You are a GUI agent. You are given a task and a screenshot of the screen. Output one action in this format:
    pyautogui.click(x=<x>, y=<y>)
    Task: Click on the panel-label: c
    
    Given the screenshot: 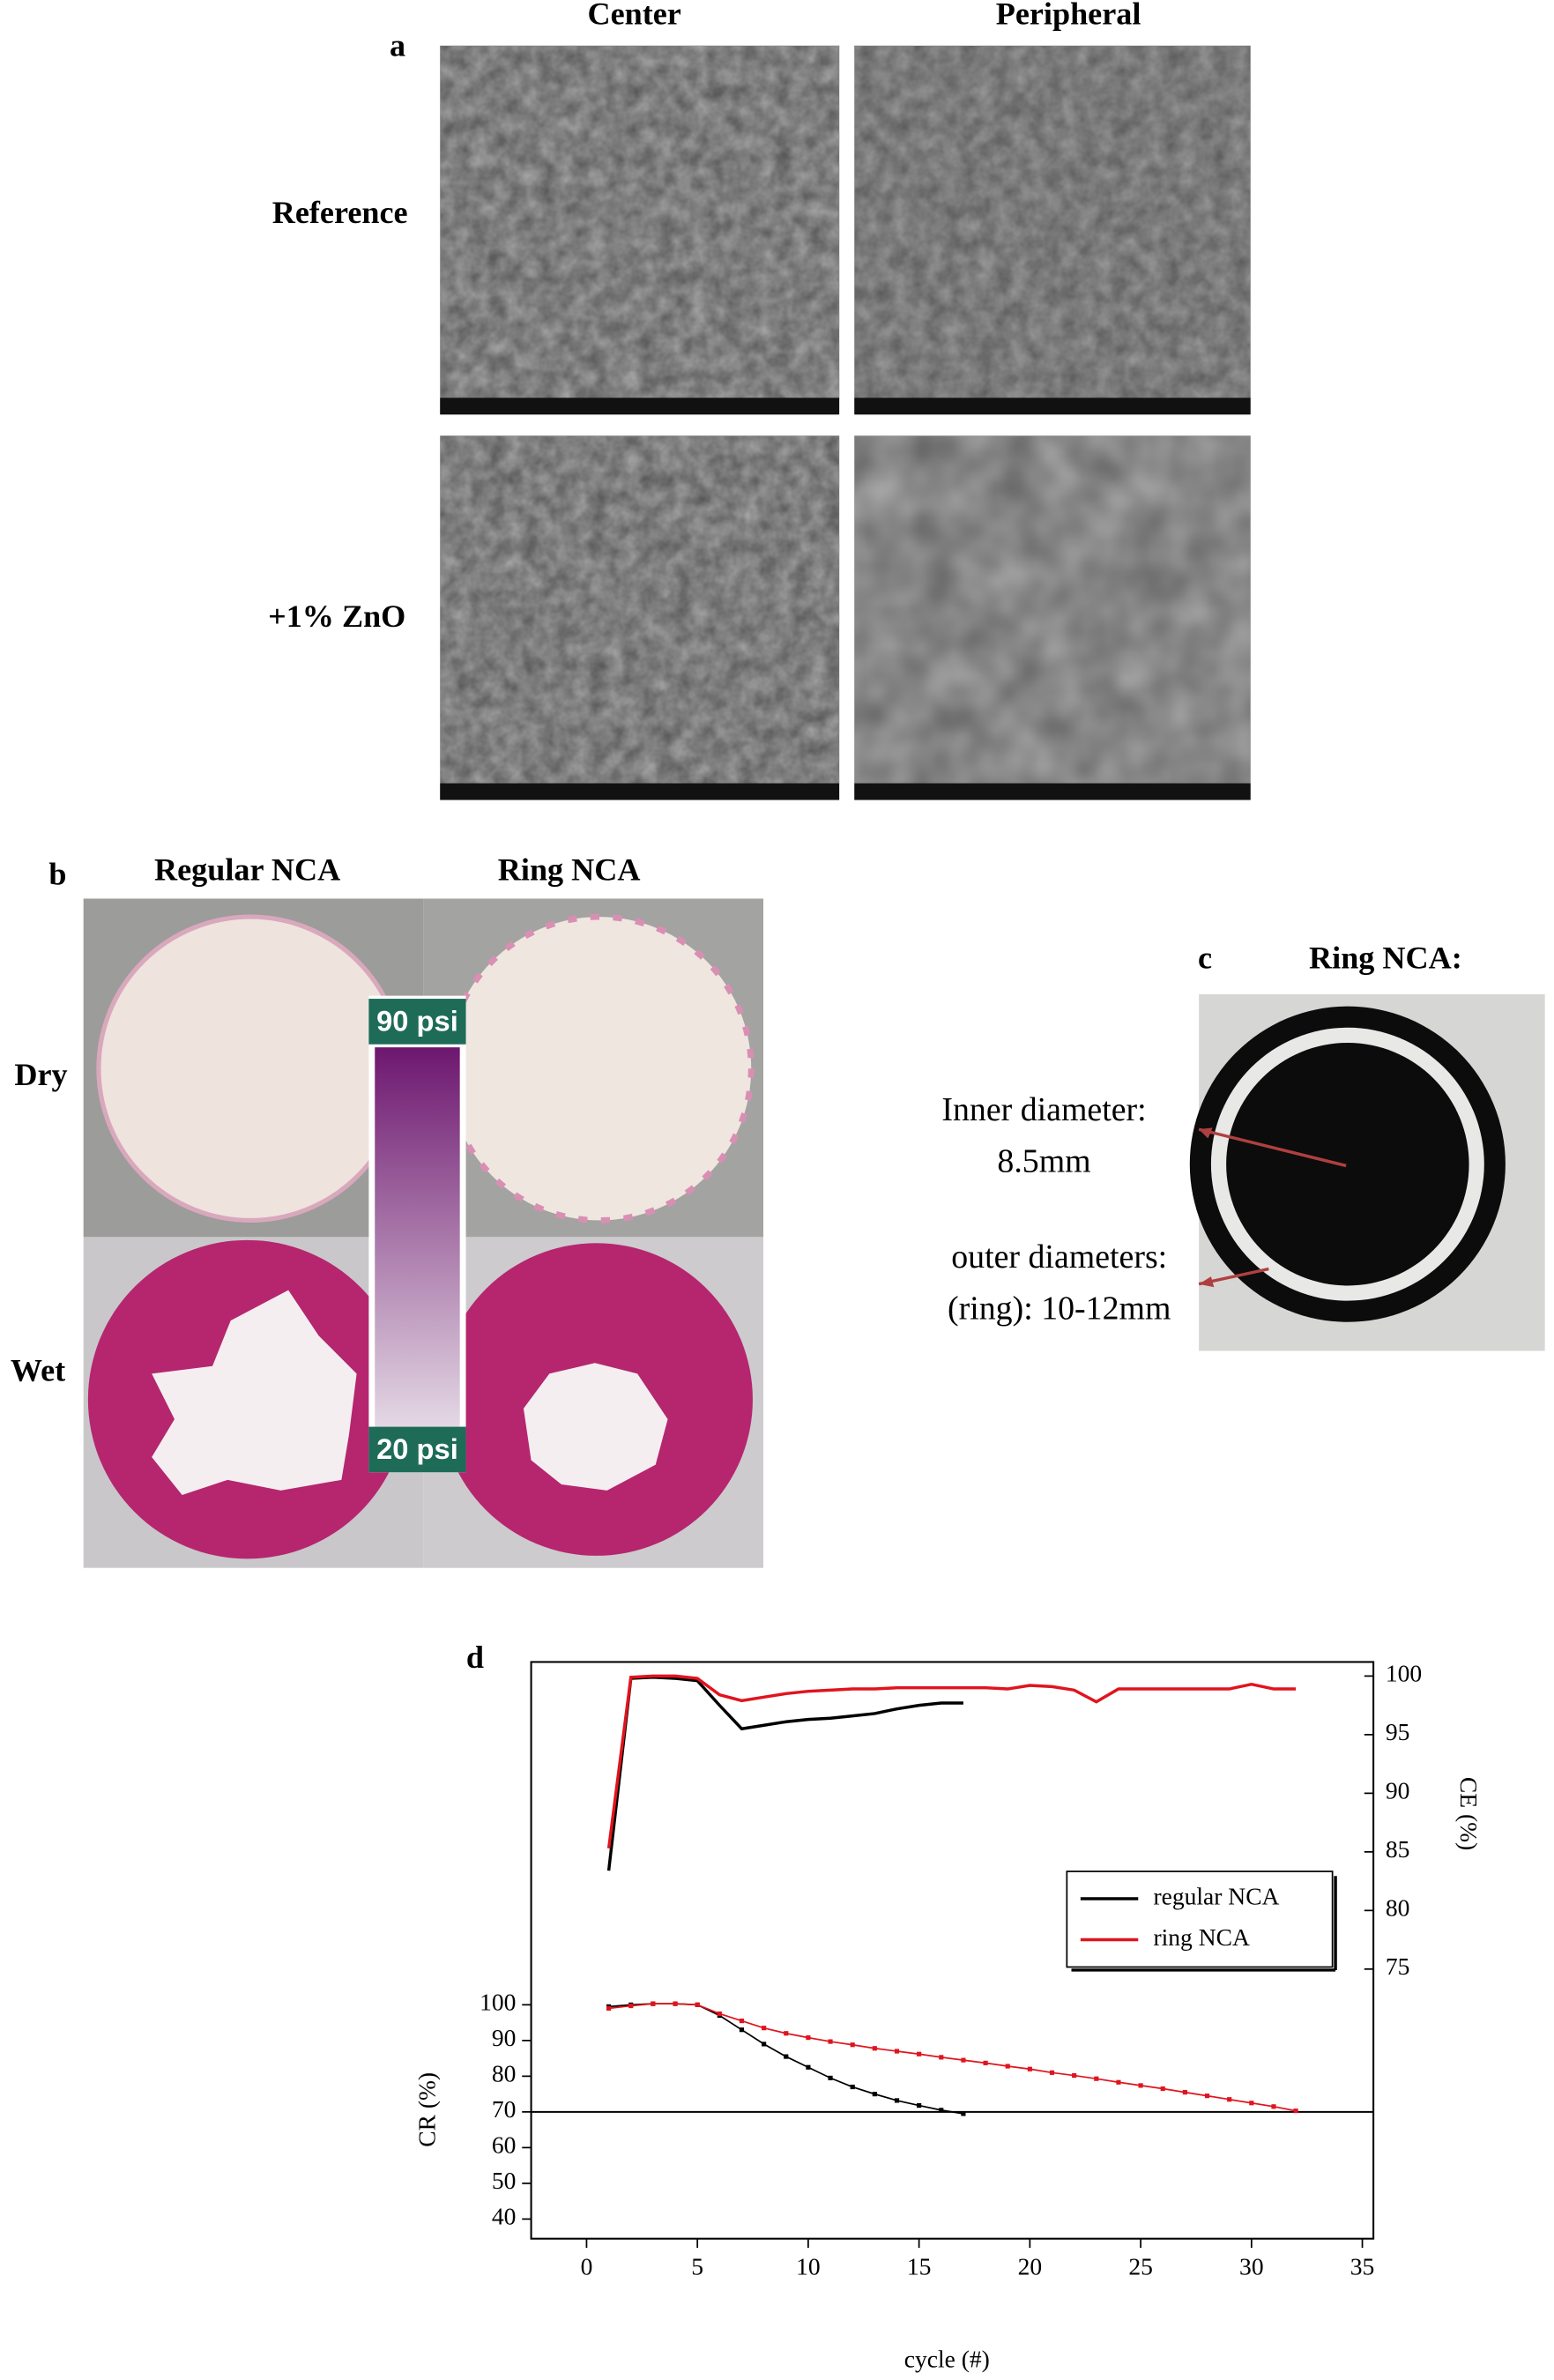 What is the action you would take?
    pyautogui.click(x=1205, y=957)
    